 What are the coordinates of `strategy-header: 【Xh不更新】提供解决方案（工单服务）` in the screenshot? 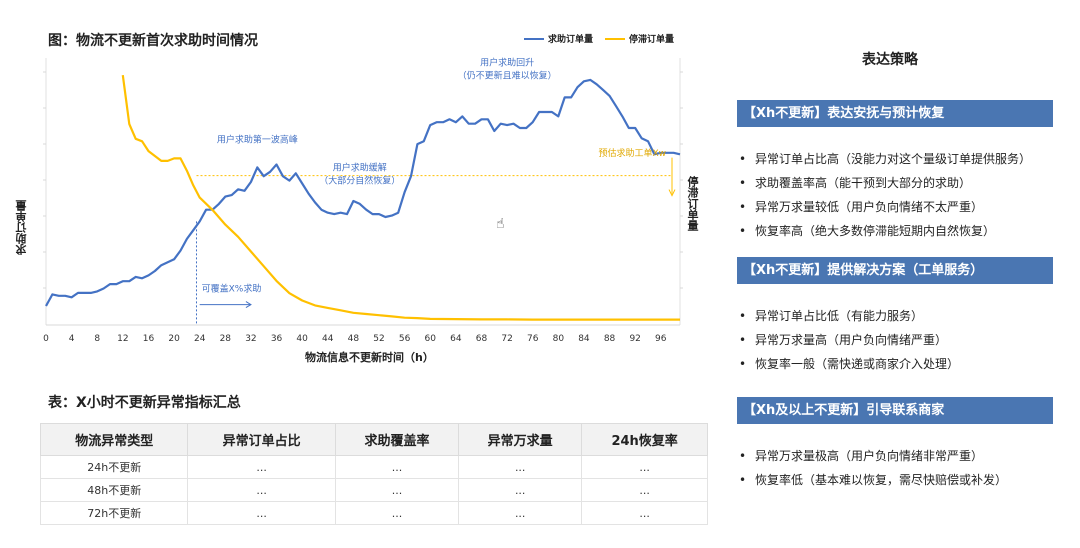 It's located at (895, 270).